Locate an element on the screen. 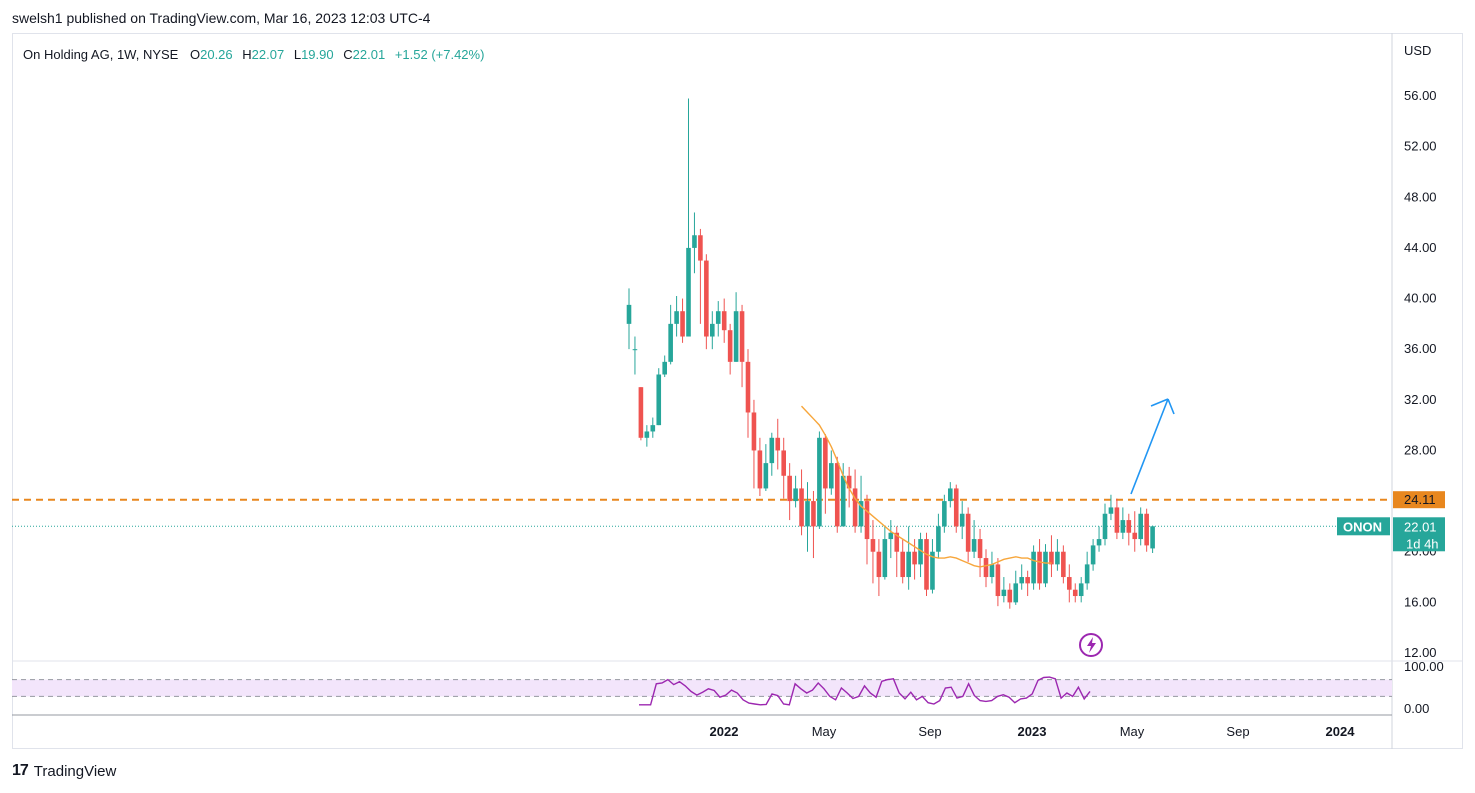 The height and width of the screenshot is (793, 1475). svg-text: 1d 4h is located at coordinates (1422, 543).